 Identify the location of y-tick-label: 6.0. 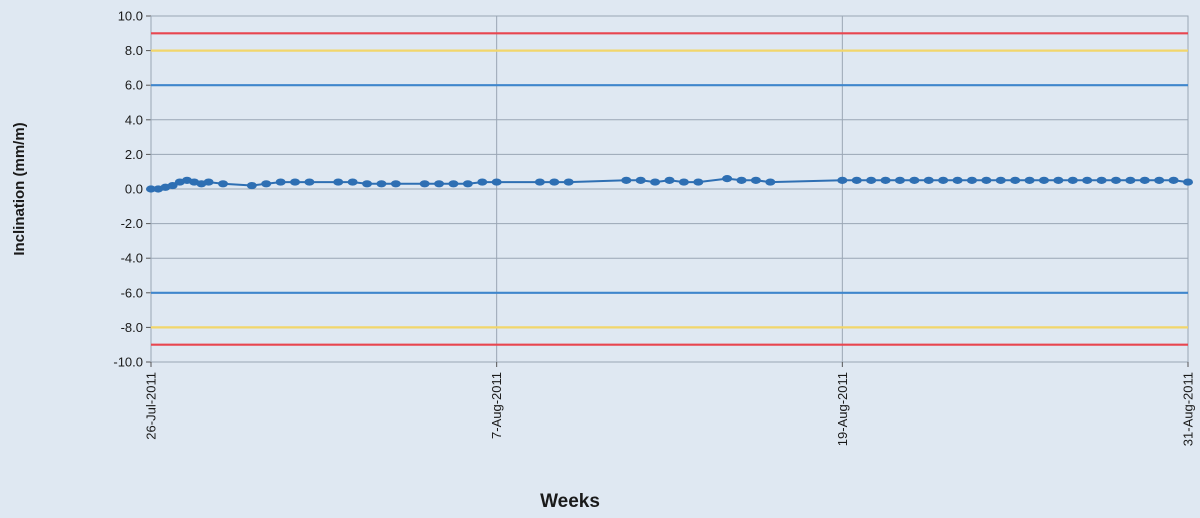
(134, 85).